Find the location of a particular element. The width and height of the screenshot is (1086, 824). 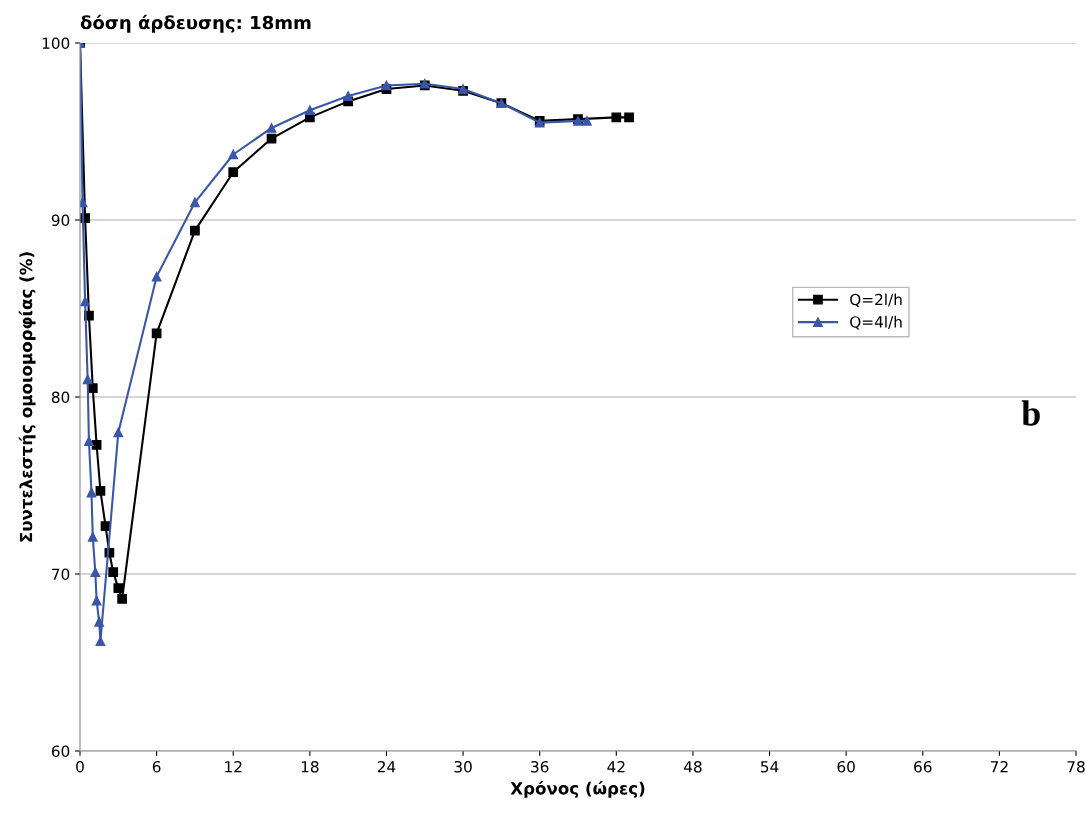

x-tick-label: 42 is located at coordinates (616, 766).